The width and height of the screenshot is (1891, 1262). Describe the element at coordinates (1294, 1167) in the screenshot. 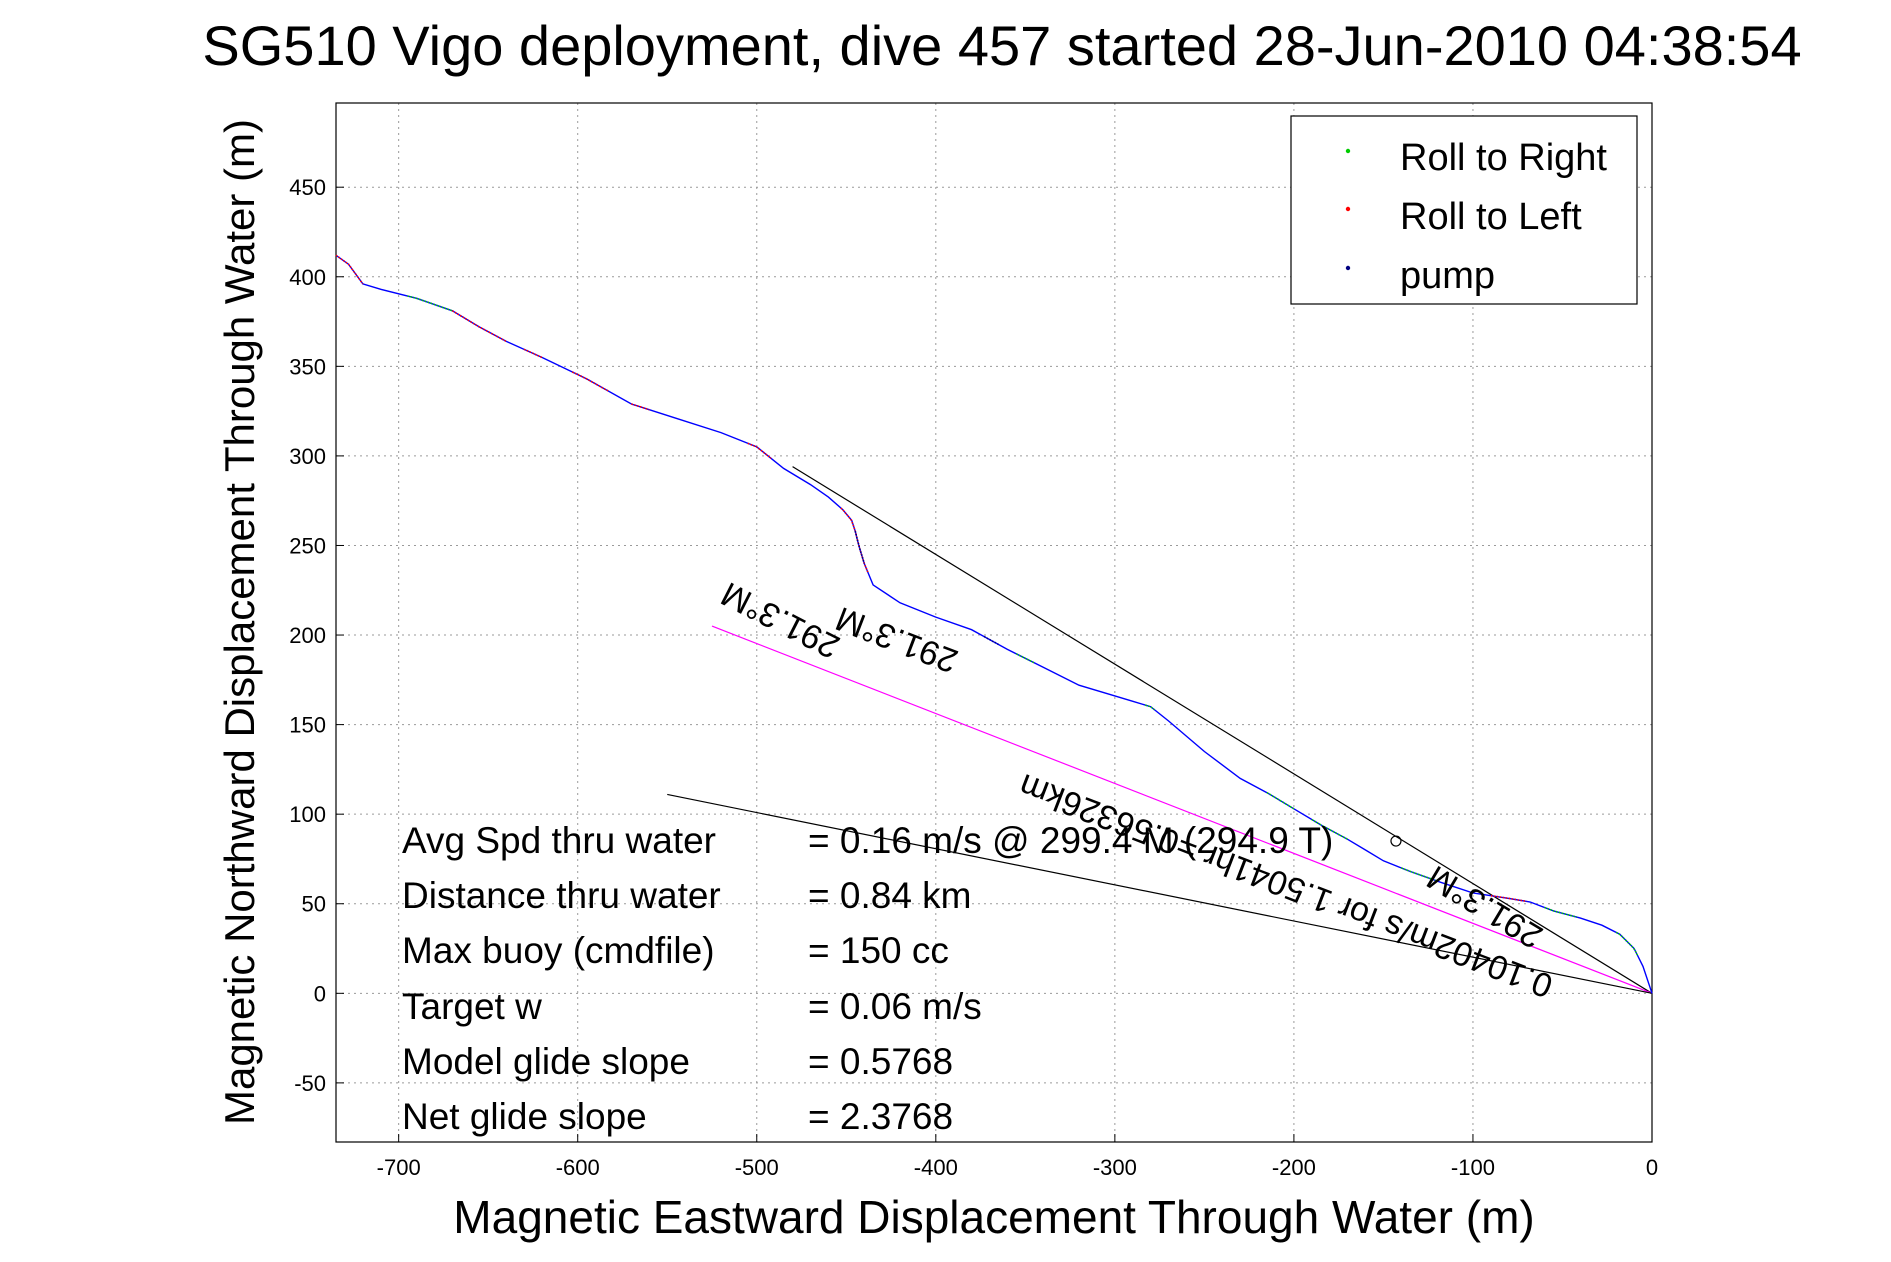

I see `x-tick-label: -200` at that location.